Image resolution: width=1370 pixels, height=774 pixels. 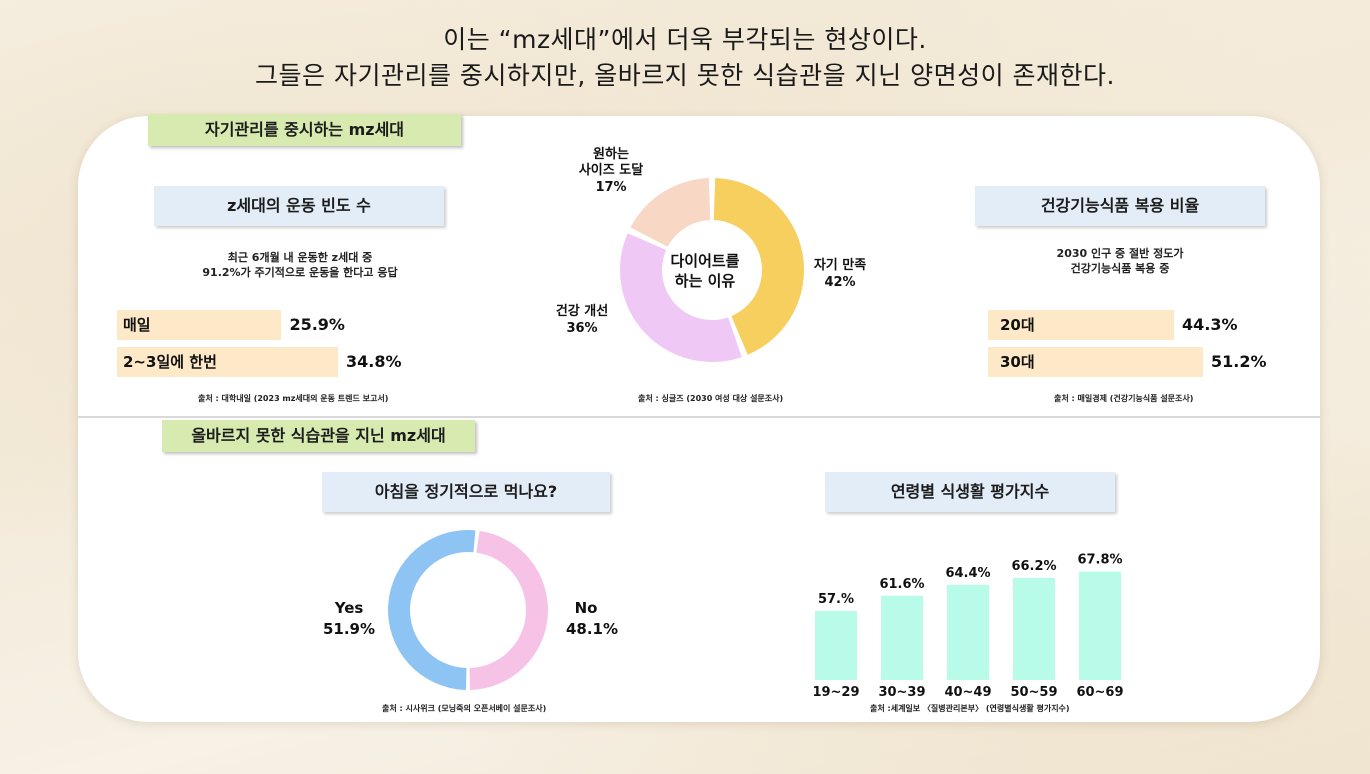 I want to click on eating-score-source: 출처 :세계일보 〈질병관리본부〉 (연령별식생활 평가지수), so click(x=970, y=708).